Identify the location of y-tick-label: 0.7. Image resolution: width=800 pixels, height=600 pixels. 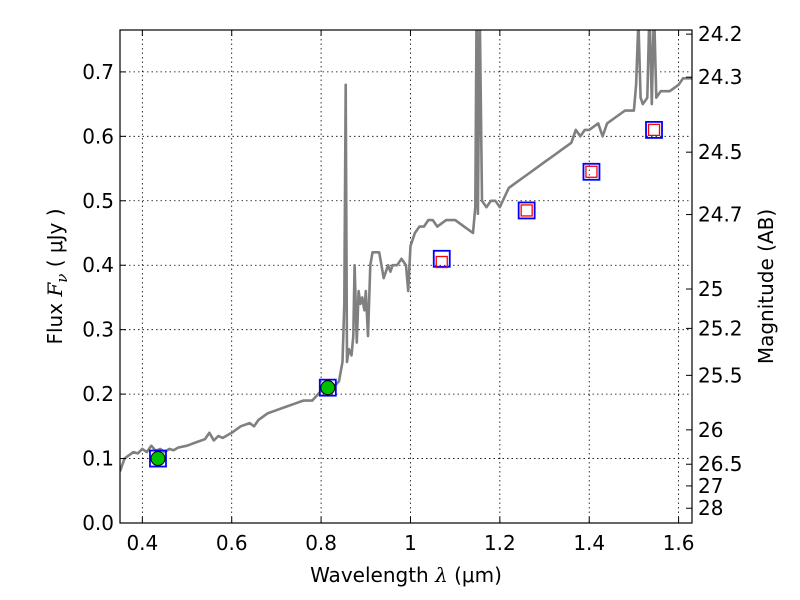
(98, 72).